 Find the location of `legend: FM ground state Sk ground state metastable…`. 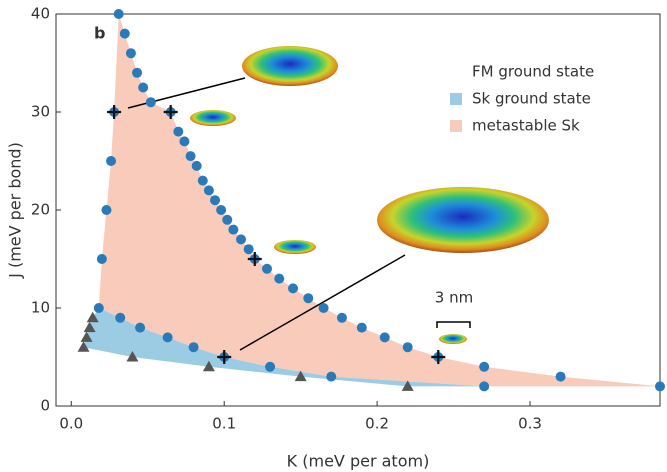

legend: FM ground state Sk ground state metastable… is located at coordinates (522, 99).